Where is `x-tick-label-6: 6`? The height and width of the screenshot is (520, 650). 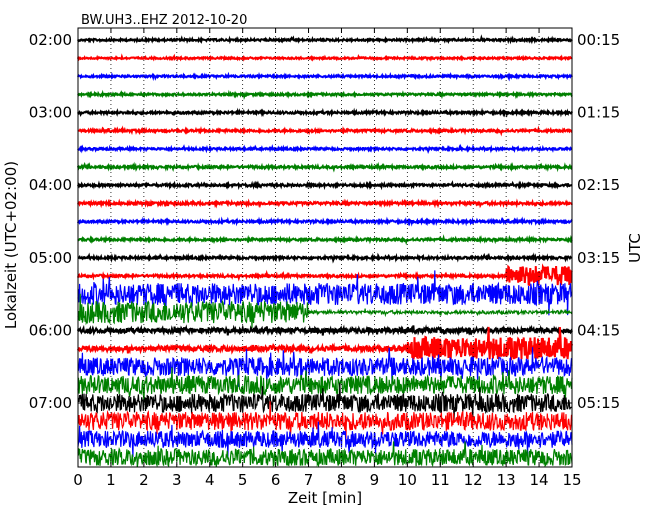
x-tick-label-6: 6 is located at coordinates (276, 480).